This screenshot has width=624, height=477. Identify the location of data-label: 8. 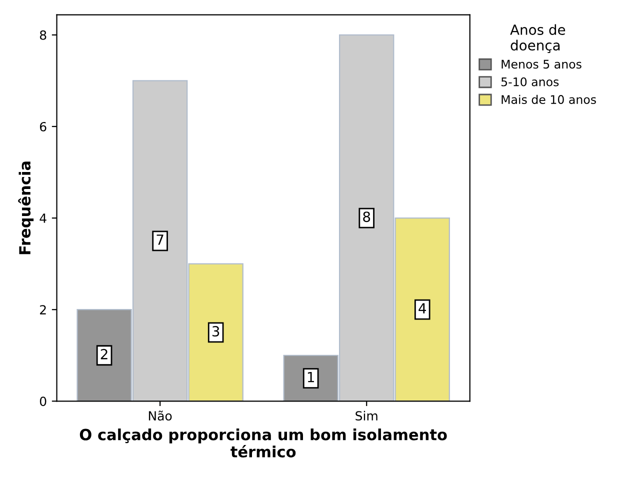
(366, 217).